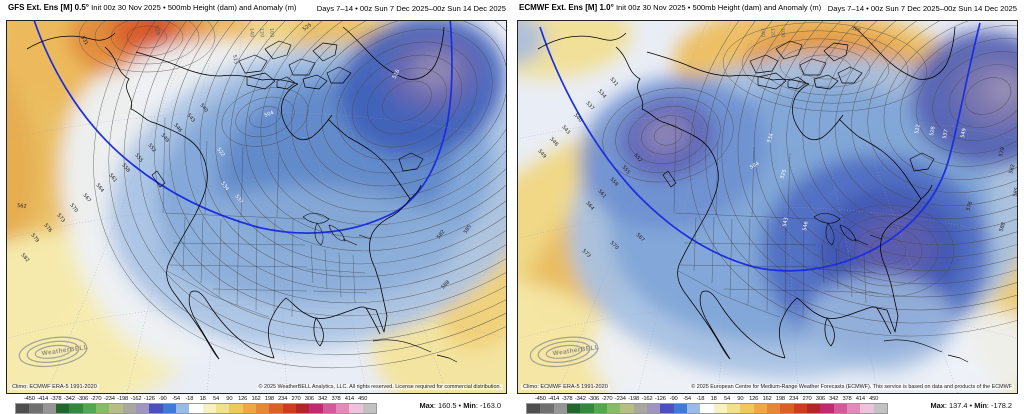 This screenshot has width=1024, height=414. Describe the element at coordinates (256, 399) in the screenshot. I see `colorbar-tick: 162` at that location.